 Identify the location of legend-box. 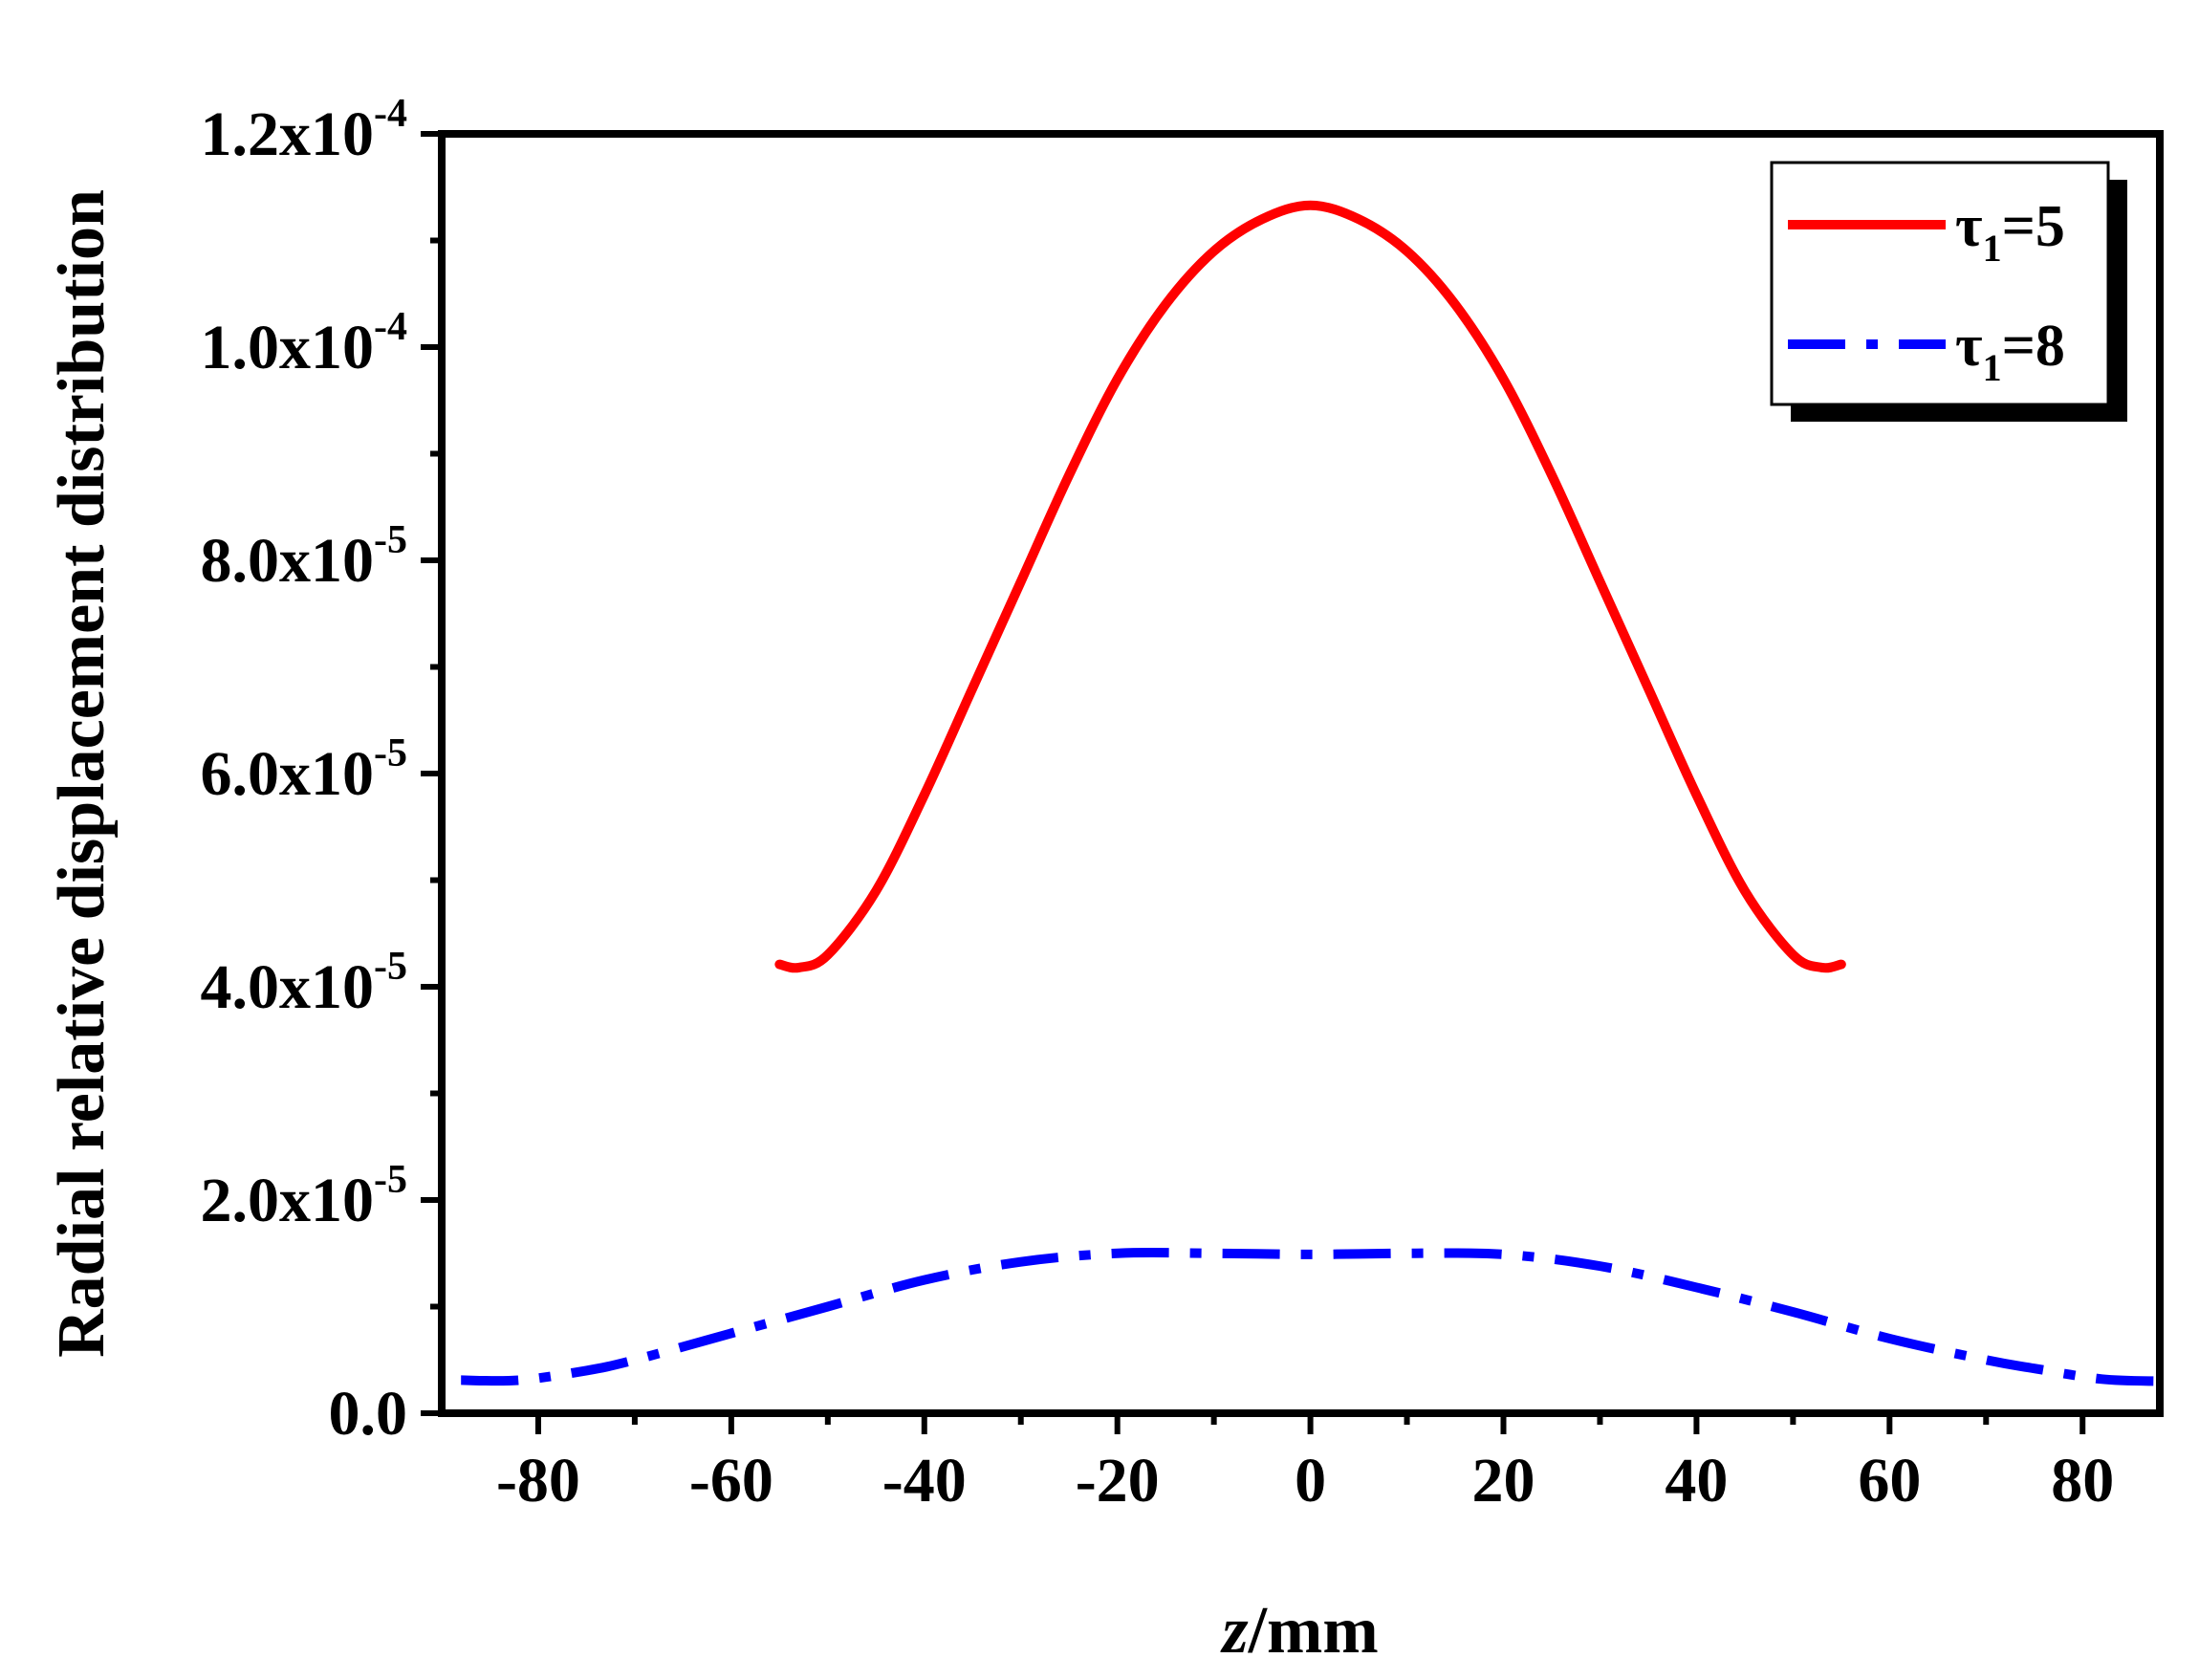
(1940, 284).